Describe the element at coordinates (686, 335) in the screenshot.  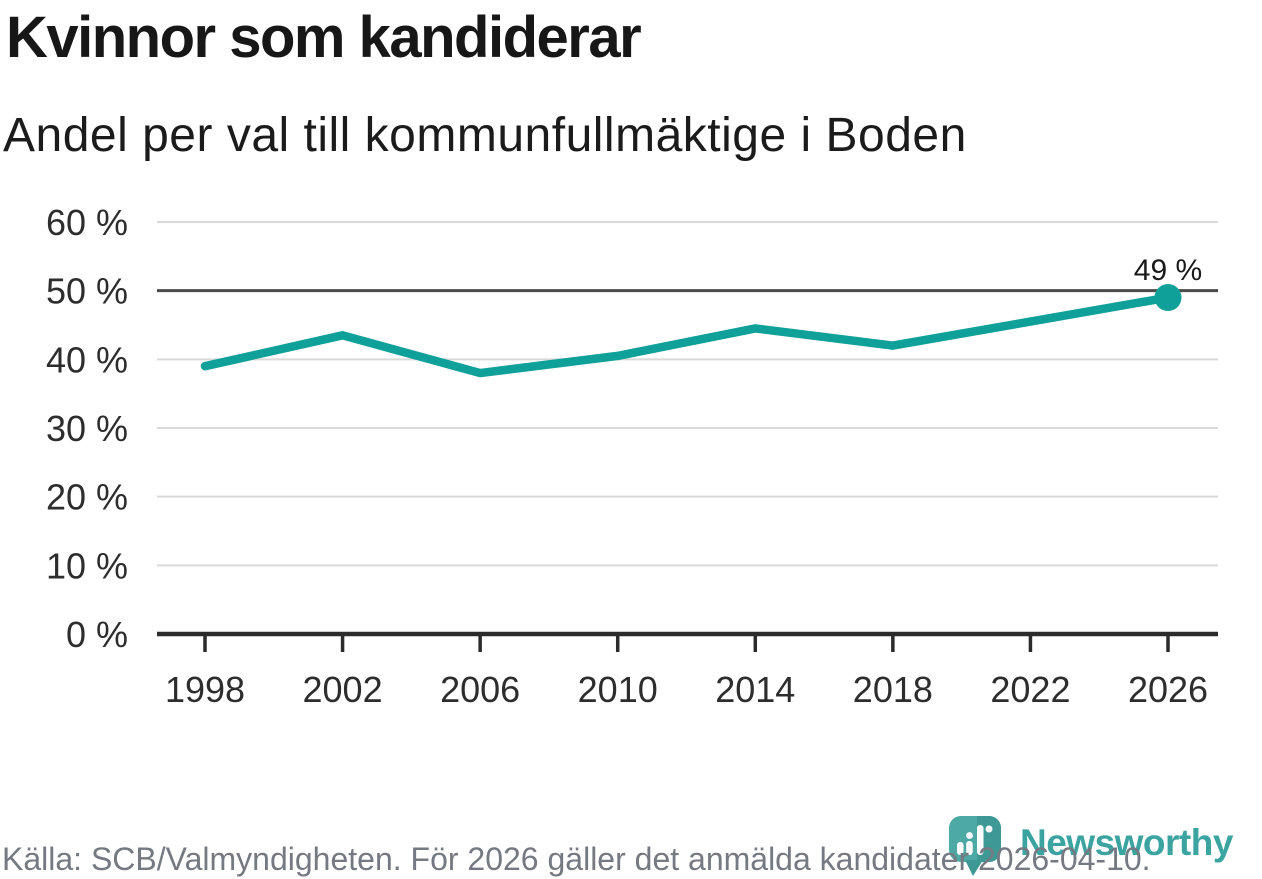
I see `series-line` at that location.